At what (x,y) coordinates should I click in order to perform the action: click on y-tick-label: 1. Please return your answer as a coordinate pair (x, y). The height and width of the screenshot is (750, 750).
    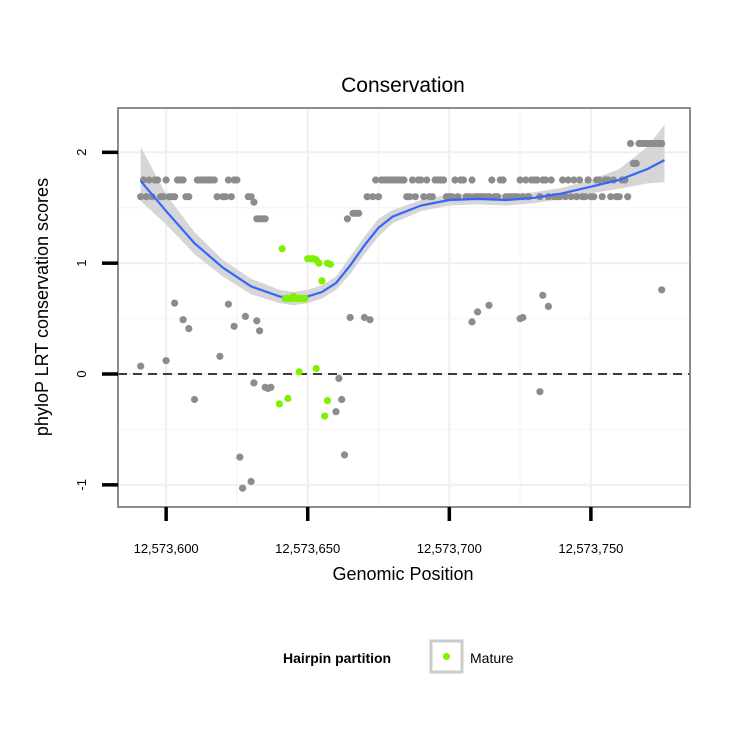
    Looking at the image, I should click on (81, 263).